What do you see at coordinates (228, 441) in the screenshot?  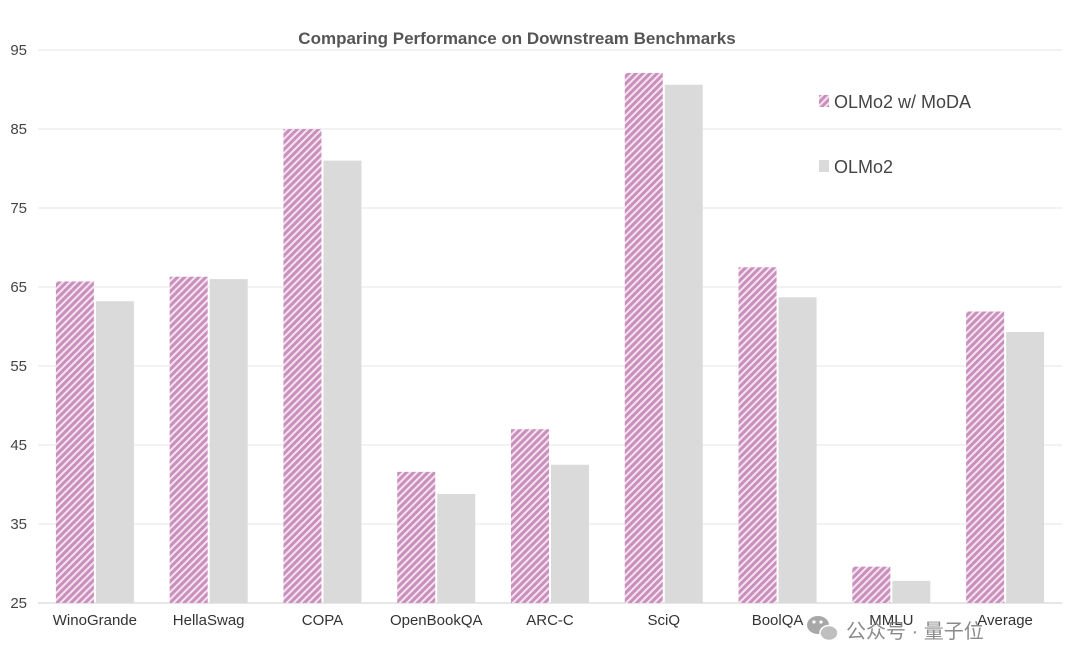 I see `bar-olmo2-hellaswag` at bounding box center [228, 441].